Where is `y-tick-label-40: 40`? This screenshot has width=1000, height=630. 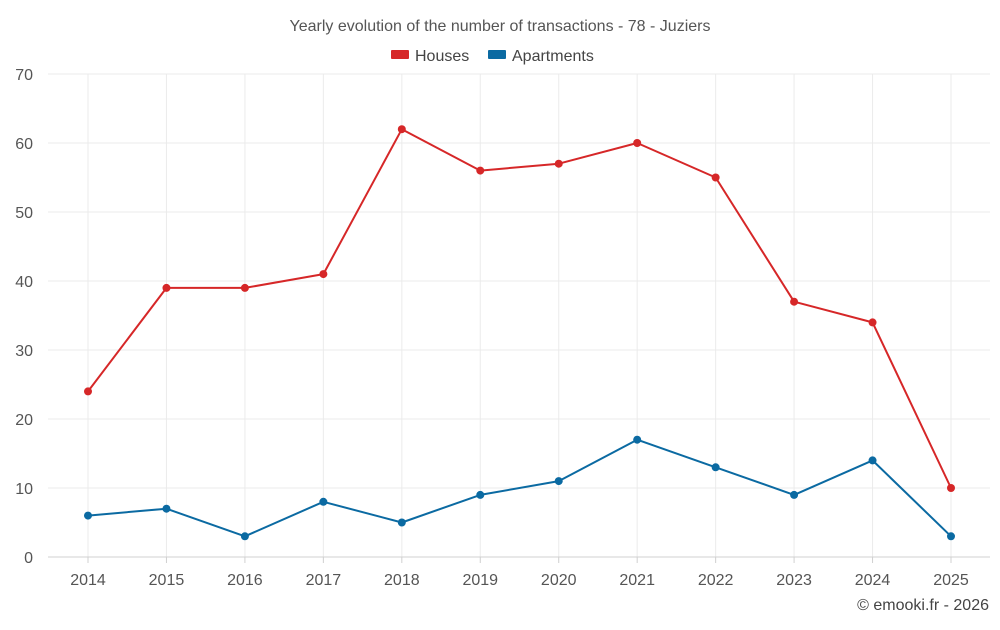
y-tick-label-40: 40 is located at coordinates (24, 282).